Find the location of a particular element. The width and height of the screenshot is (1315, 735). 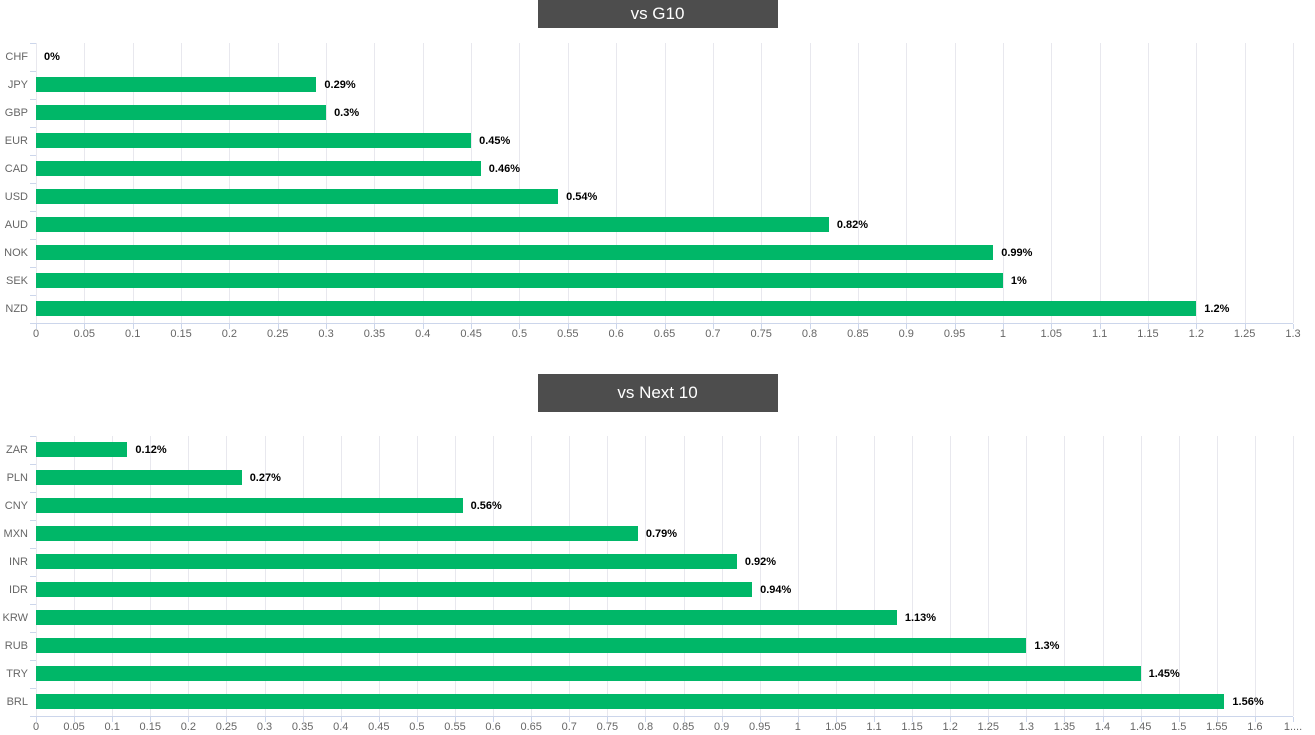

category-label: NZD is located at coordinates (16, 309).